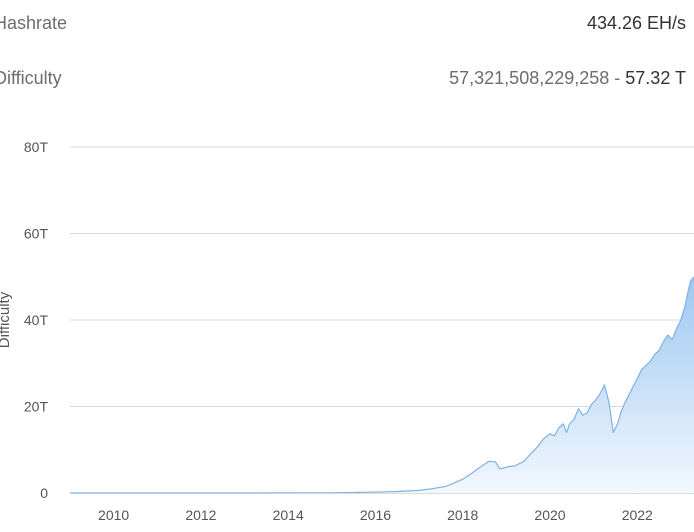  I want to click on difficulty-value: 57,321,508,229,258 - 57.32 T, so click(567, 78).